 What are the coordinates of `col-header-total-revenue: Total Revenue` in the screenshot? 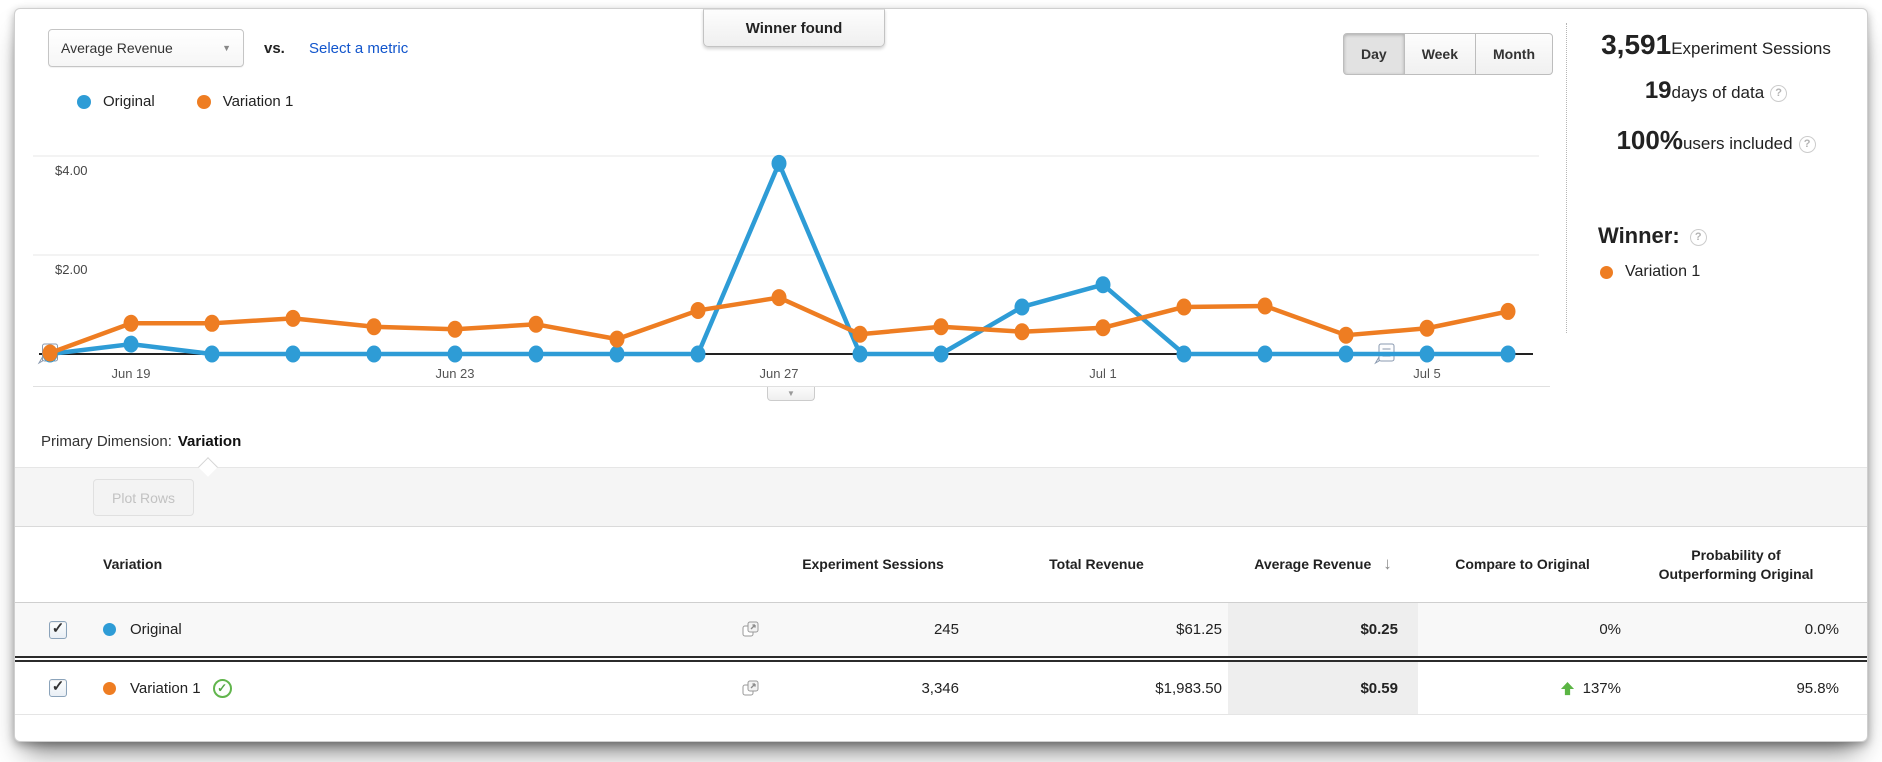 It's located at (1096, 564).